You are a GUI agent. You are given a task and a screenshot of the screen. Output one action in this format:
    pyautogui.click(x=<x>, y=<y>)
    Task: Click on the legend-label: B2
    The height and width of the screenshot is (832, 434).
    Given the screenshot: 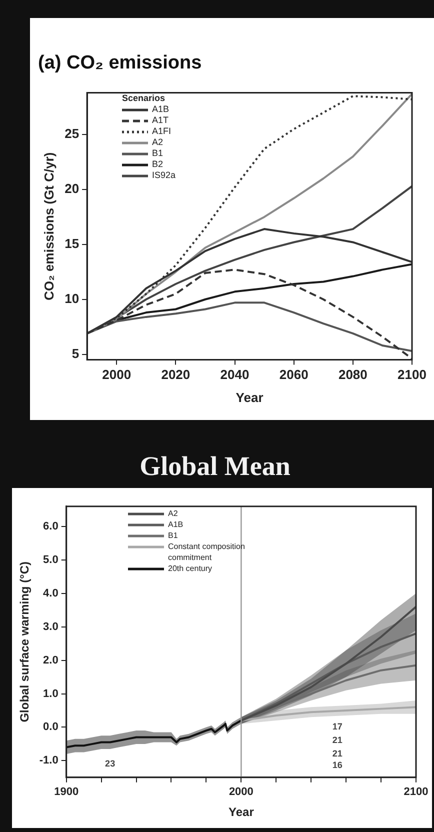 What is the action you would take?
    pyautogui.click(x=158, y=164)
    